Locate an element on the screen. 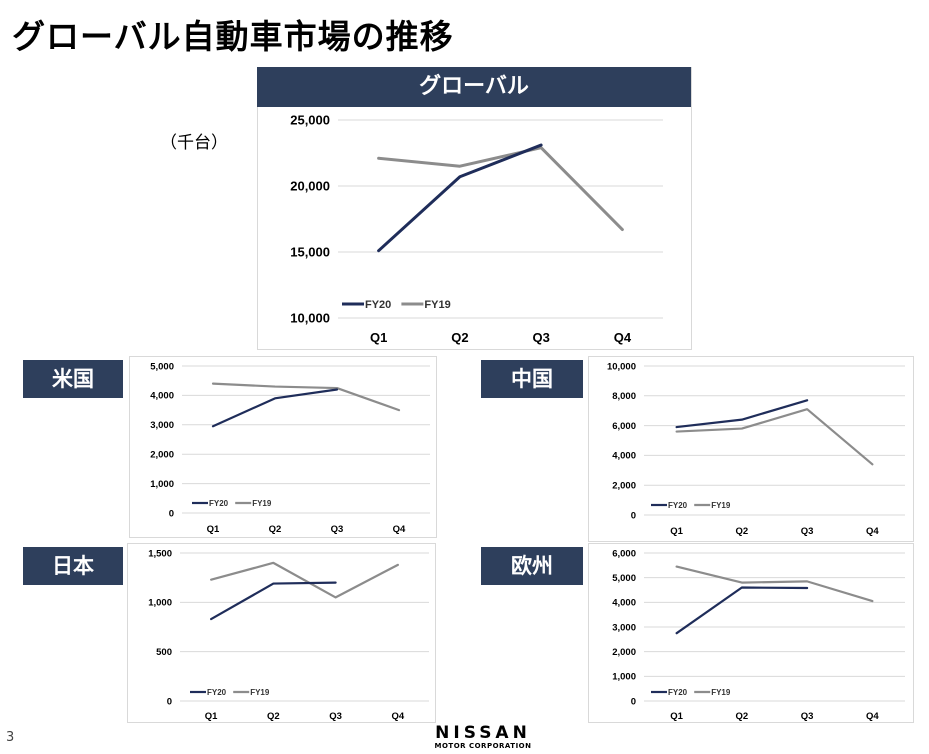 The image size is (929, 754). us-legend-label-fy20: FY20 is located at coordinates (219, 503).